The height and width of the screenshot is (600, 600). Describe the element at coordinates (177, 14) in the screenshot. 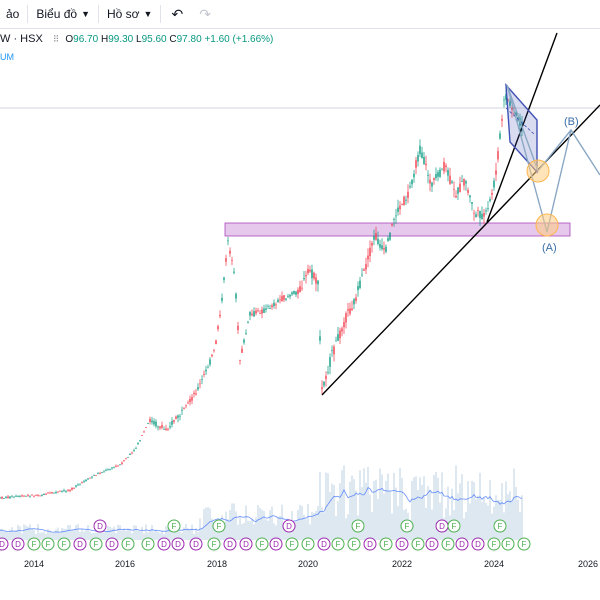

I see `undo-button: ↶` at that location.